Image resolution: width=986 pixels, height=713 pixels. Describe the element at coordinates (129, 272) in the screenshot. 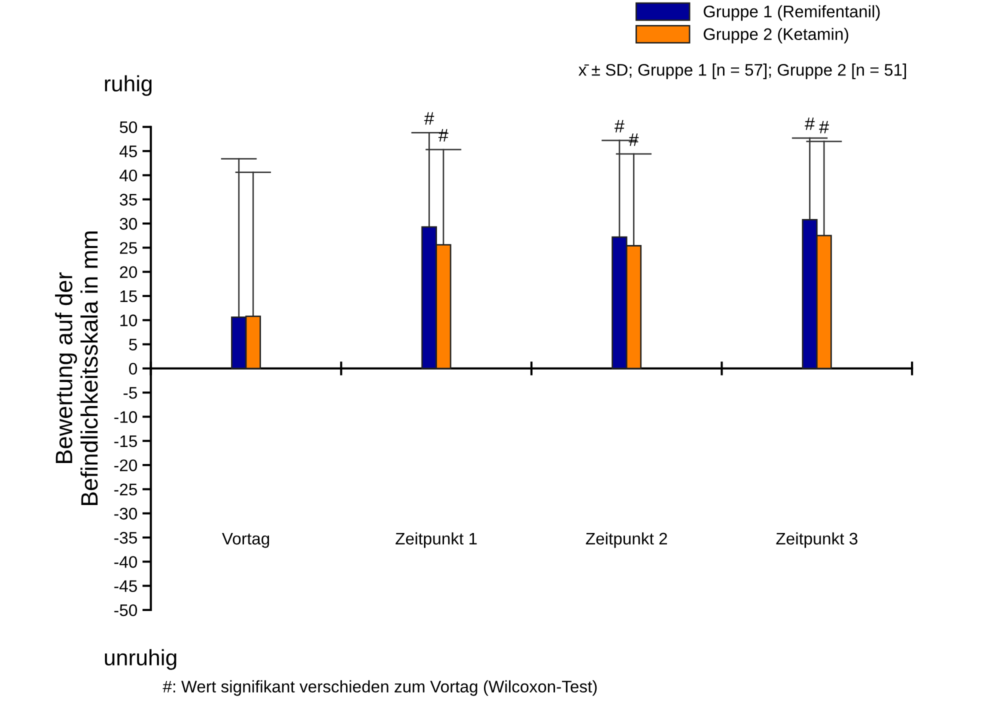

I see `y-tick-label: 20` at that location.